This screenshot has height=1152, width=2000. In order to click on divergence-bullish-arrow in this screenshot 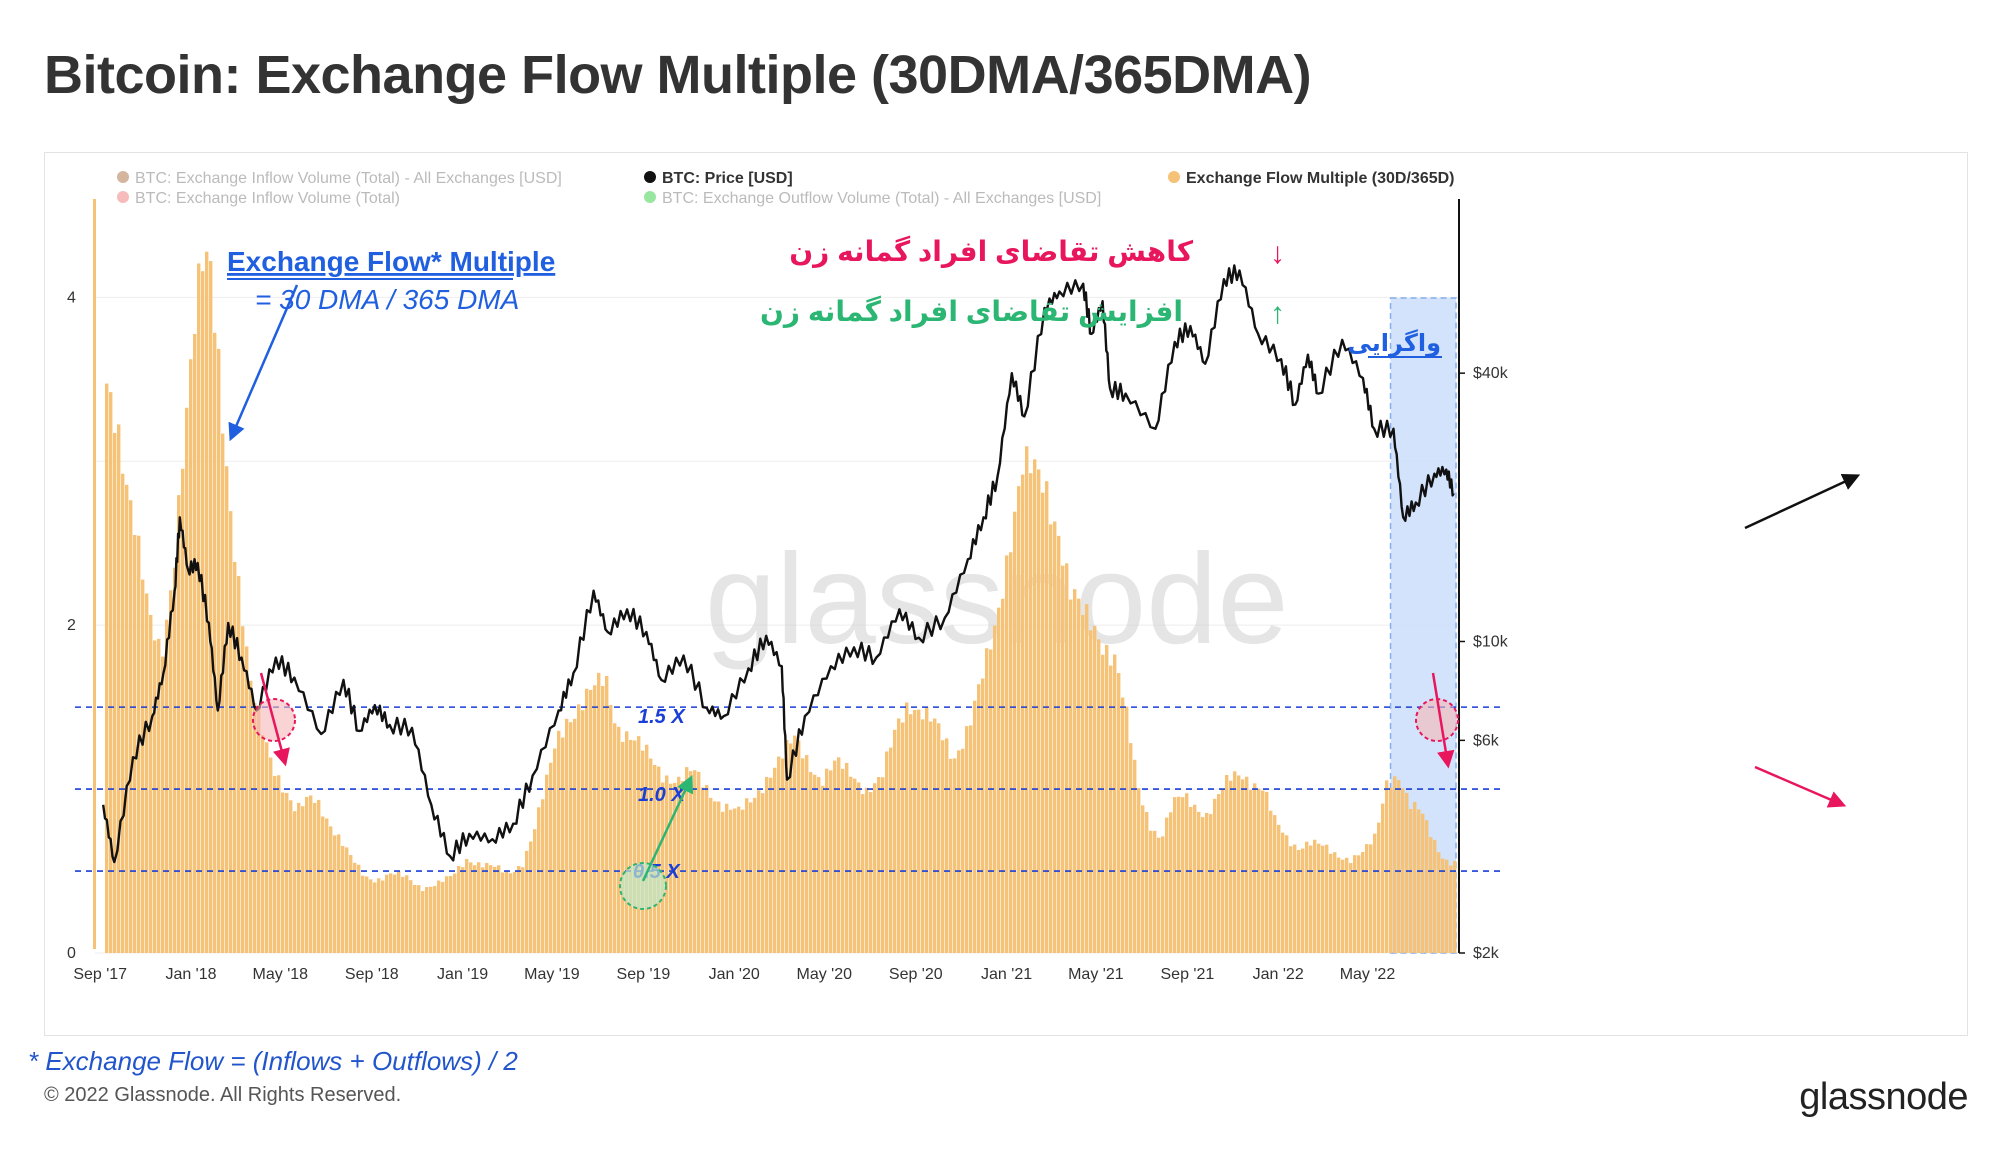, I will do `click(1802, 501)`.